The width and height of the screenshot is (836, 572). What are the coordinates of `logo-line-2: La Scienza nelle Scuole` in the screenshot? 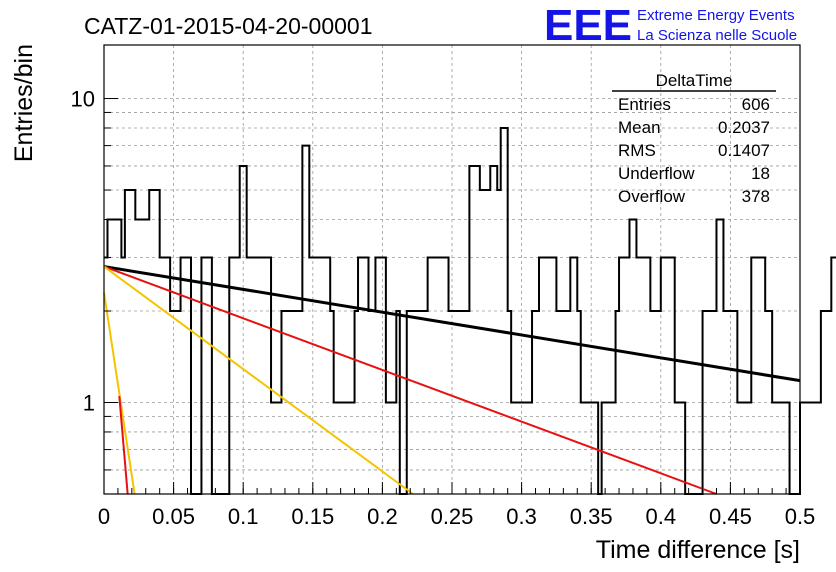 It's located at (717, 35).